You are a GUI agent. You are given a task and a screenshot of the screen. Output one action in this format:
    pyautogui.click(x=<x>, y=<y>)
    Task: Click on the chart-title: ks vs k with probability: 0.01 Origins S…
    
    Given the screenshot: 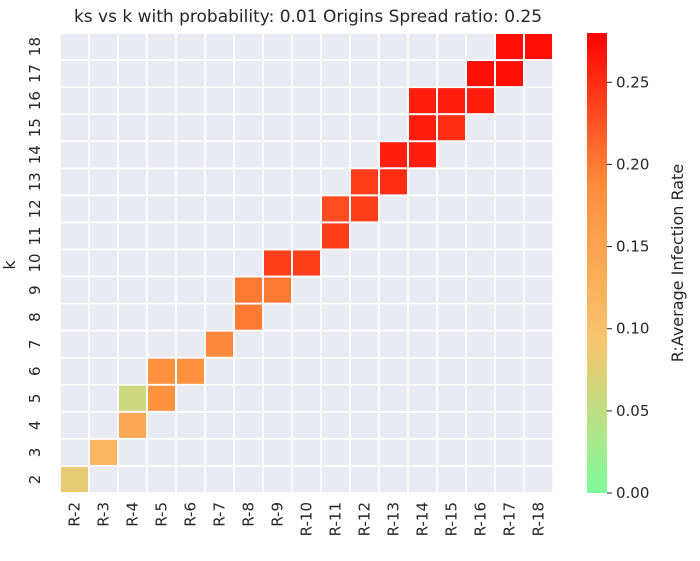 What is the action you would take?
    pyautogui.click(x=308, y=17)
    